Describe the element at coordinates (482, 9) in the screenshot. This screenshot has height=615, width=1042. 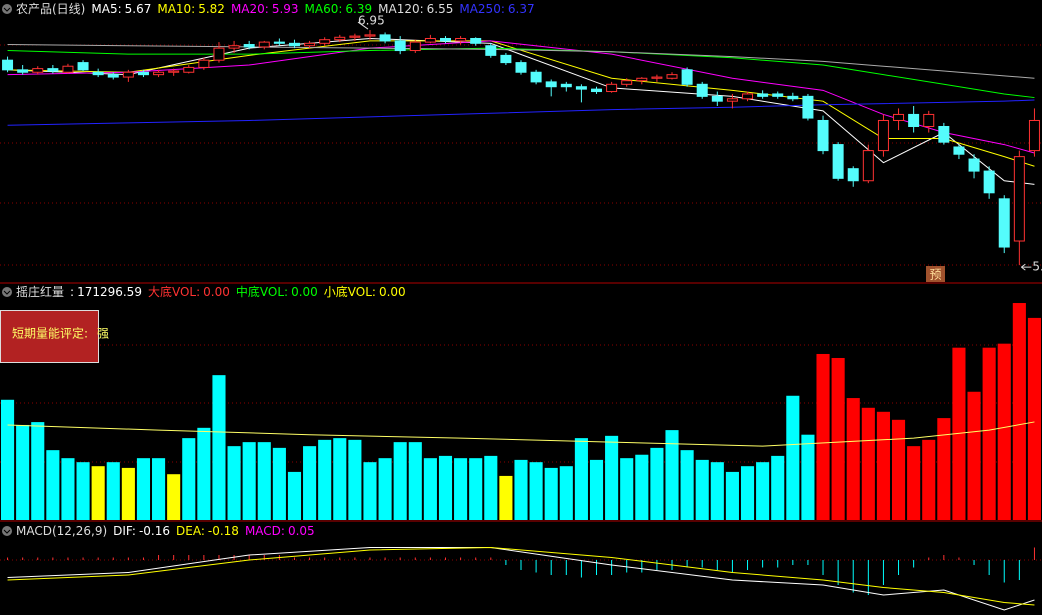
I see `readout-name: MA250:` at that location.